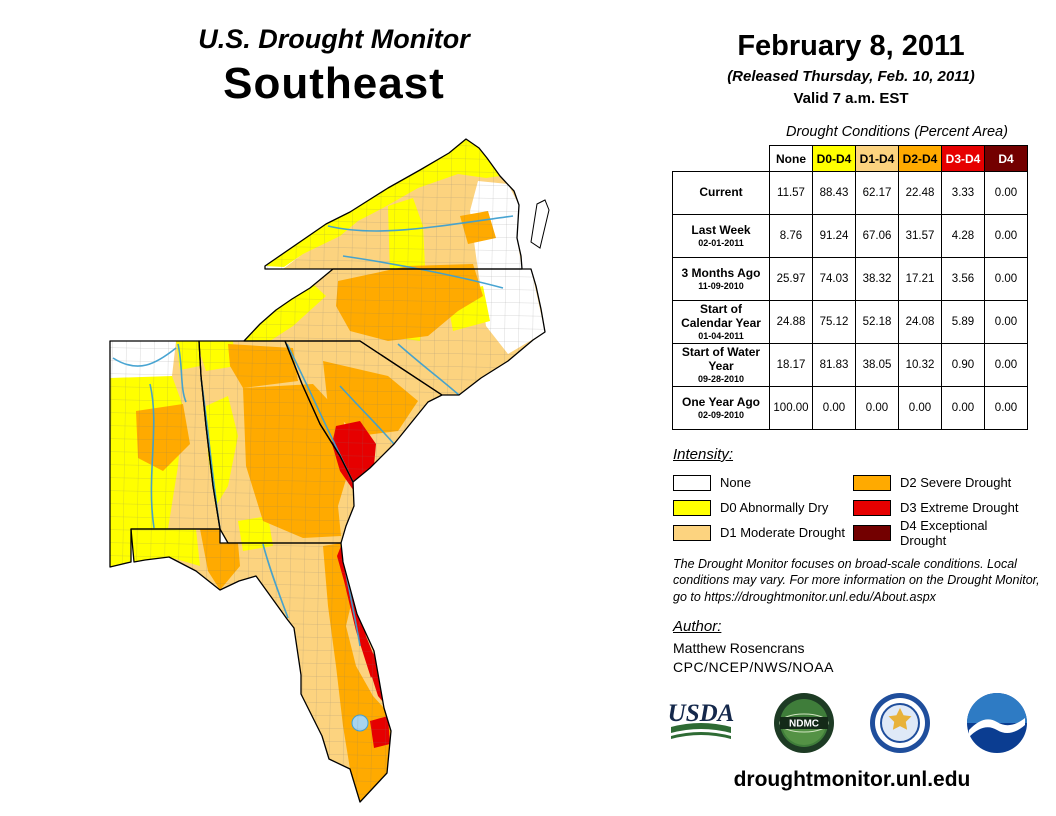 The image size is (1056, 816). I want to click on map-title-block: U.S. Drought Monitor Southeast, so click(334, 66).